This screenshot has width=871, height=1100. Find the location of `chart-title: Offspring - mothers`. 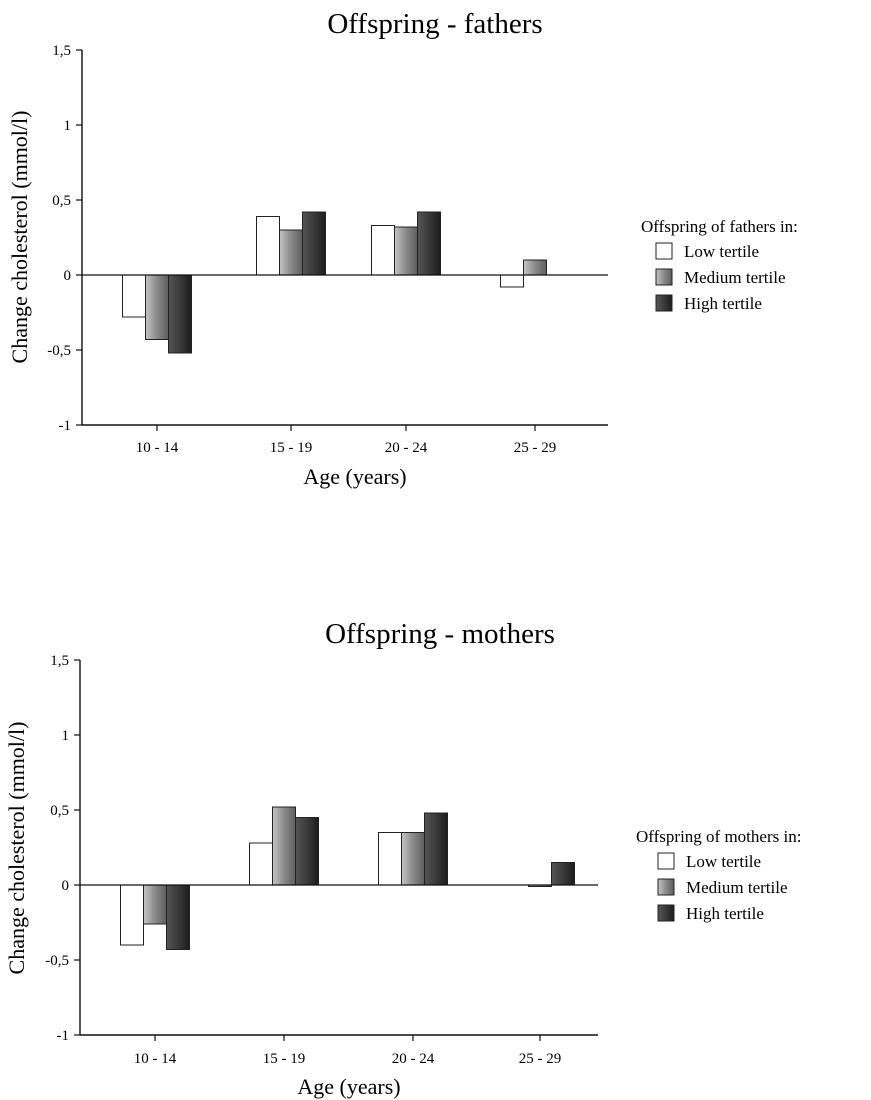

chart-title: Offspring - mothers is located at coordinates (440, 634).